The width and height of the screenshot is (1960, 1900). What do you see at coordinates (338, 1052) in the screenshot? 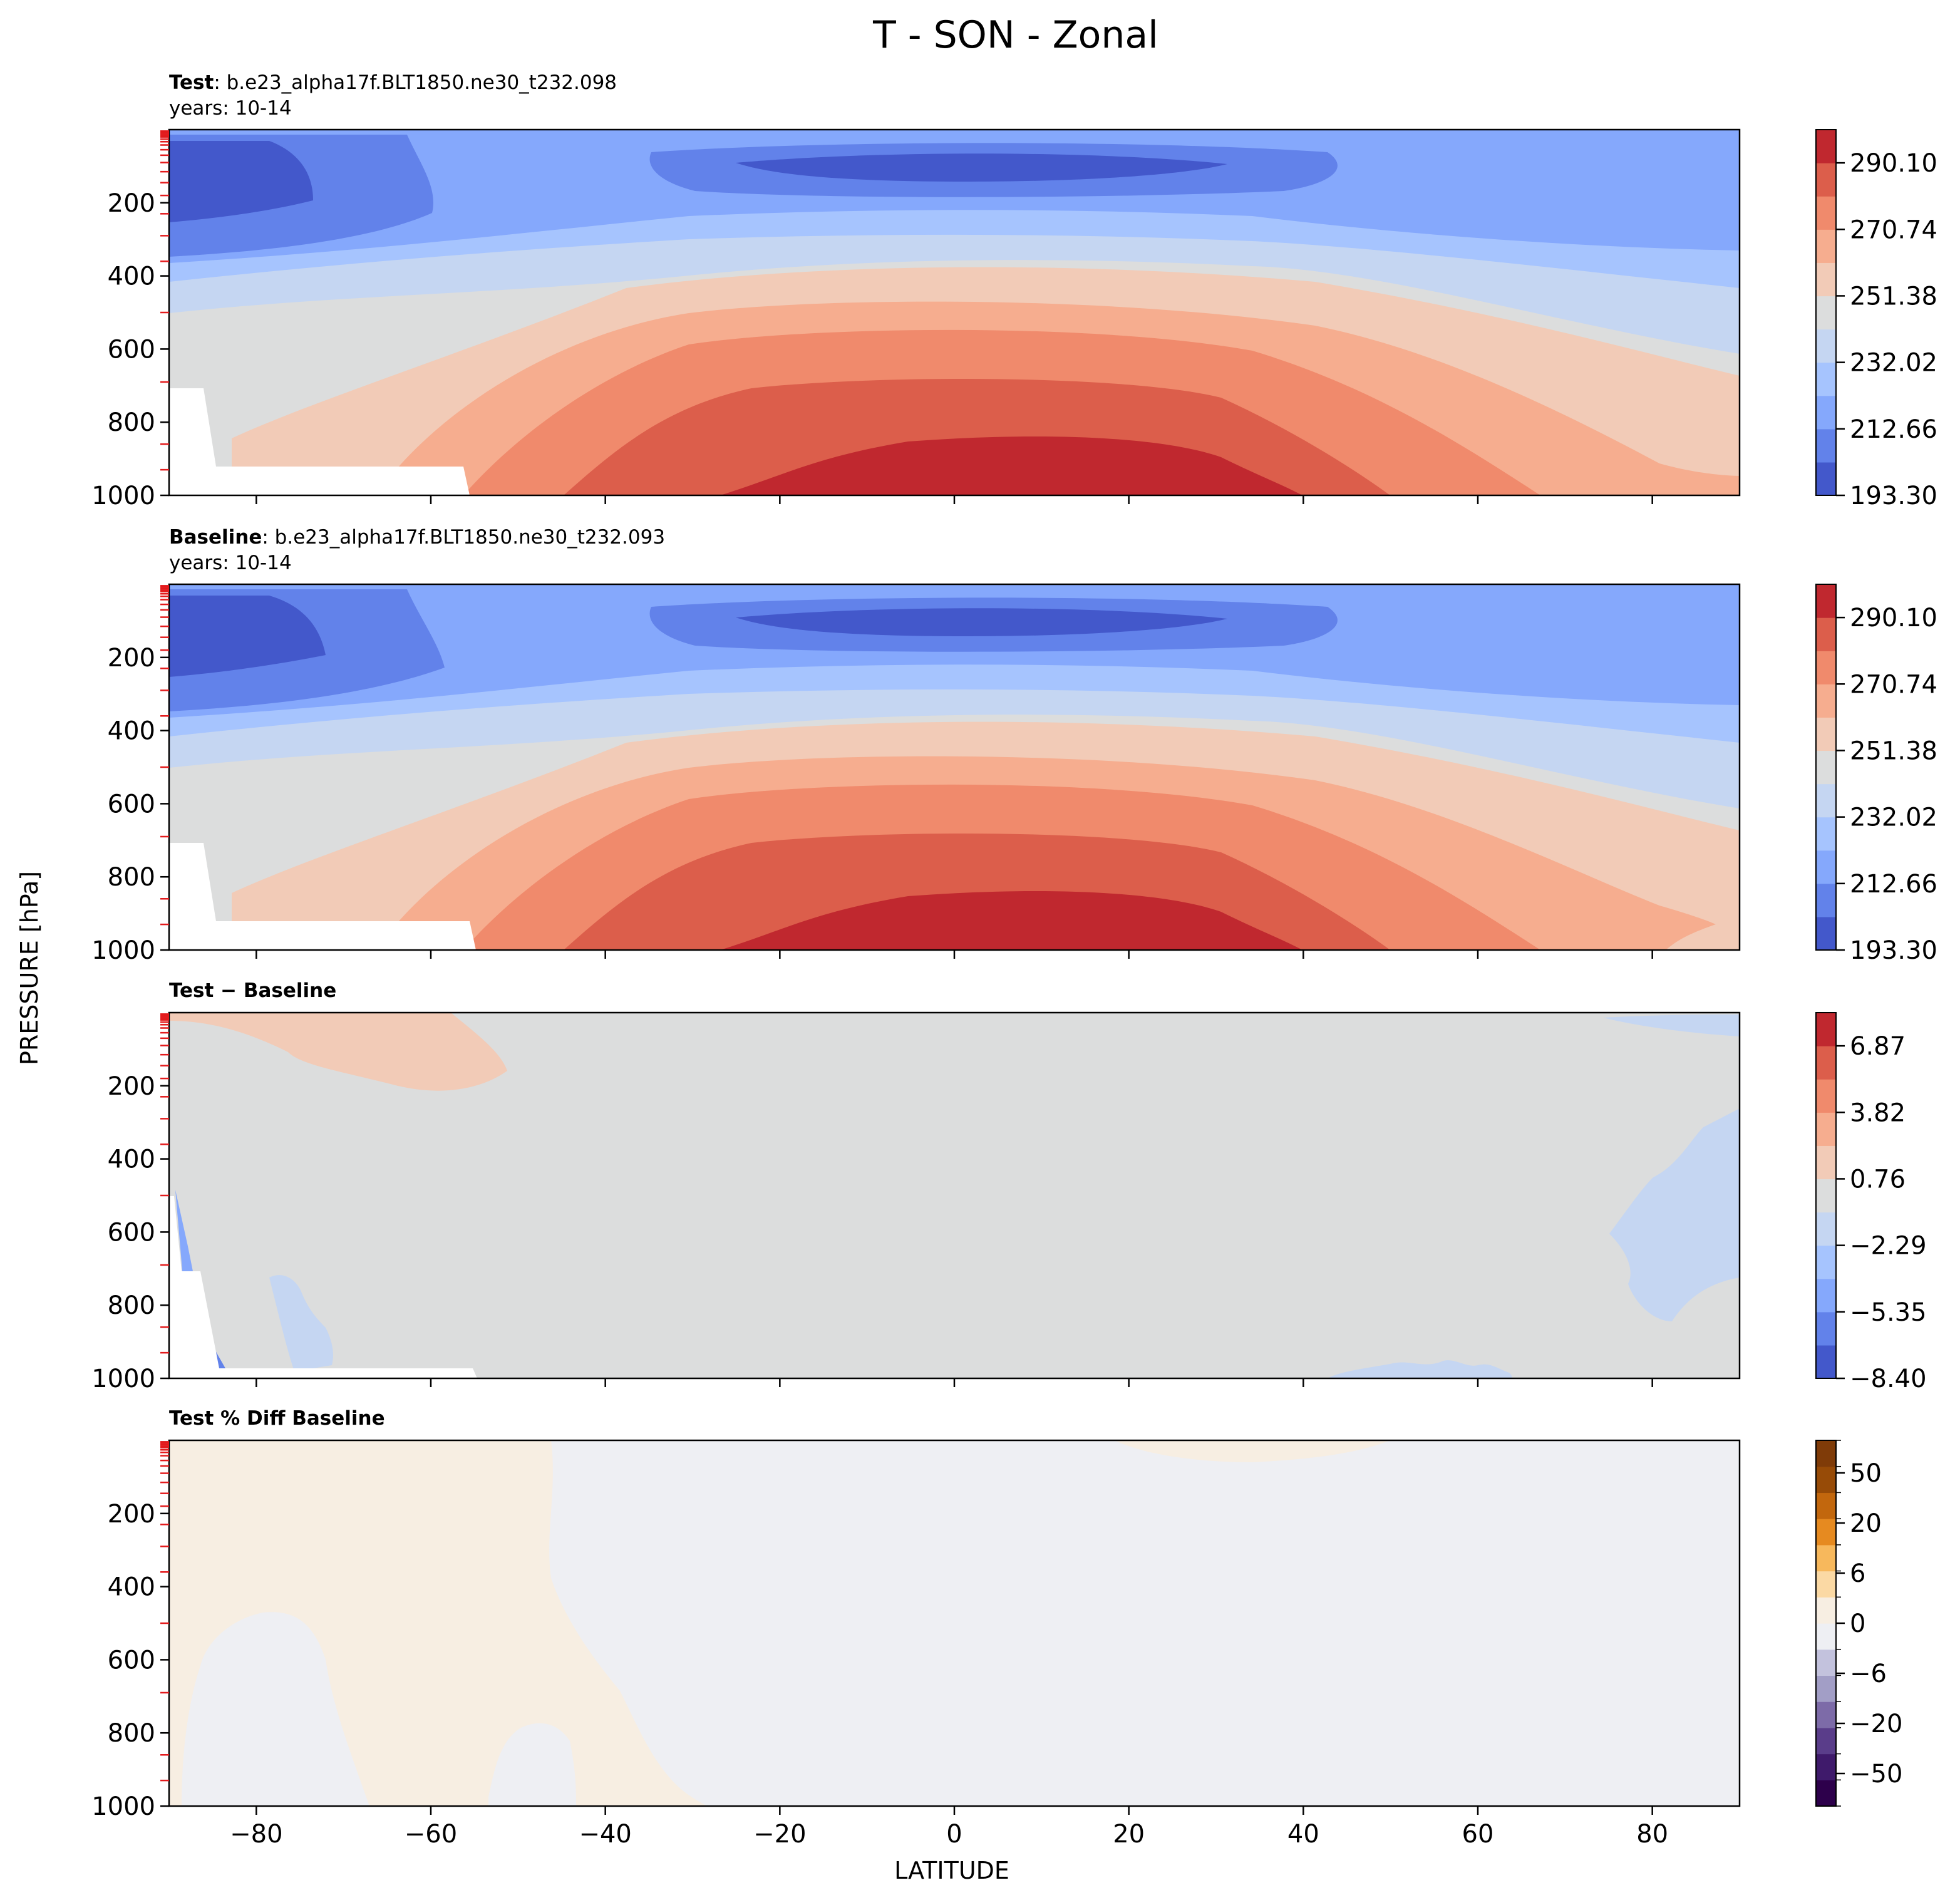
I see `contour-band-warm` at bounding box center [338, 1052].